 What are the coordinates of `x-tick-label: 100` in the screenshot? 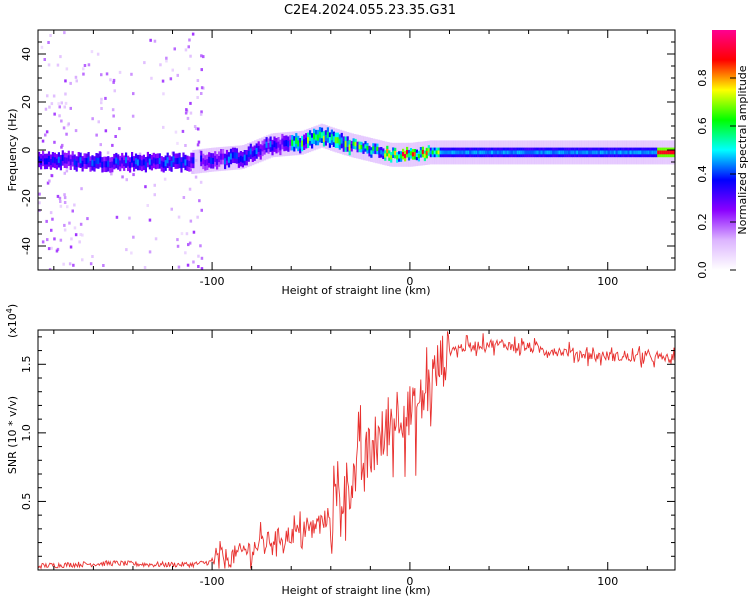 It's located at (607, 581).